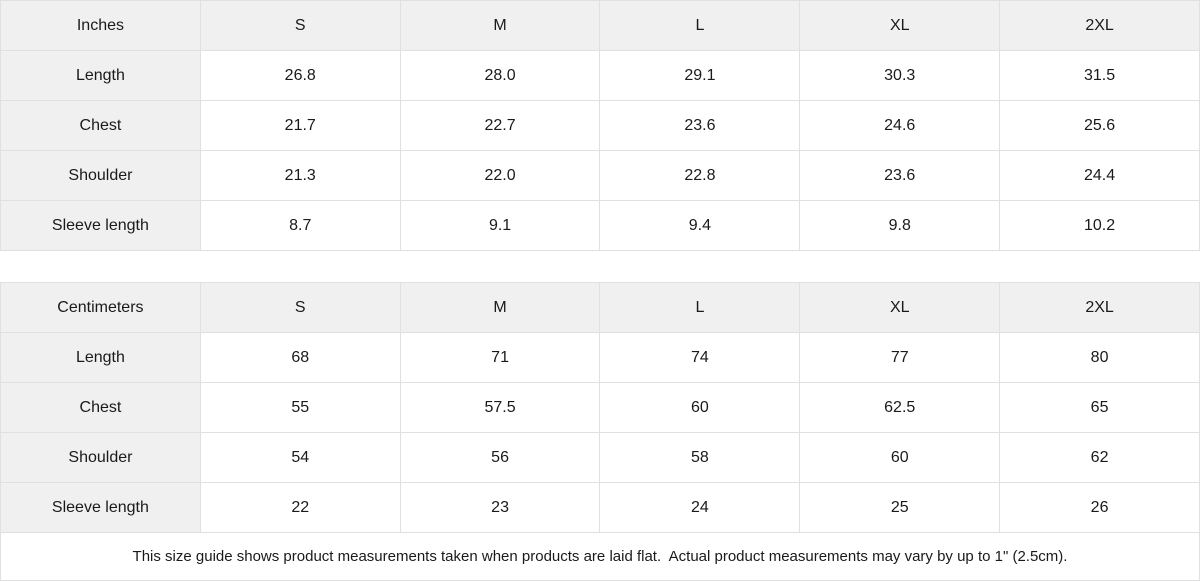 The width and height of the screenshot is (1200, 581). I want to click on value-cell: 22, so click(300, 507).